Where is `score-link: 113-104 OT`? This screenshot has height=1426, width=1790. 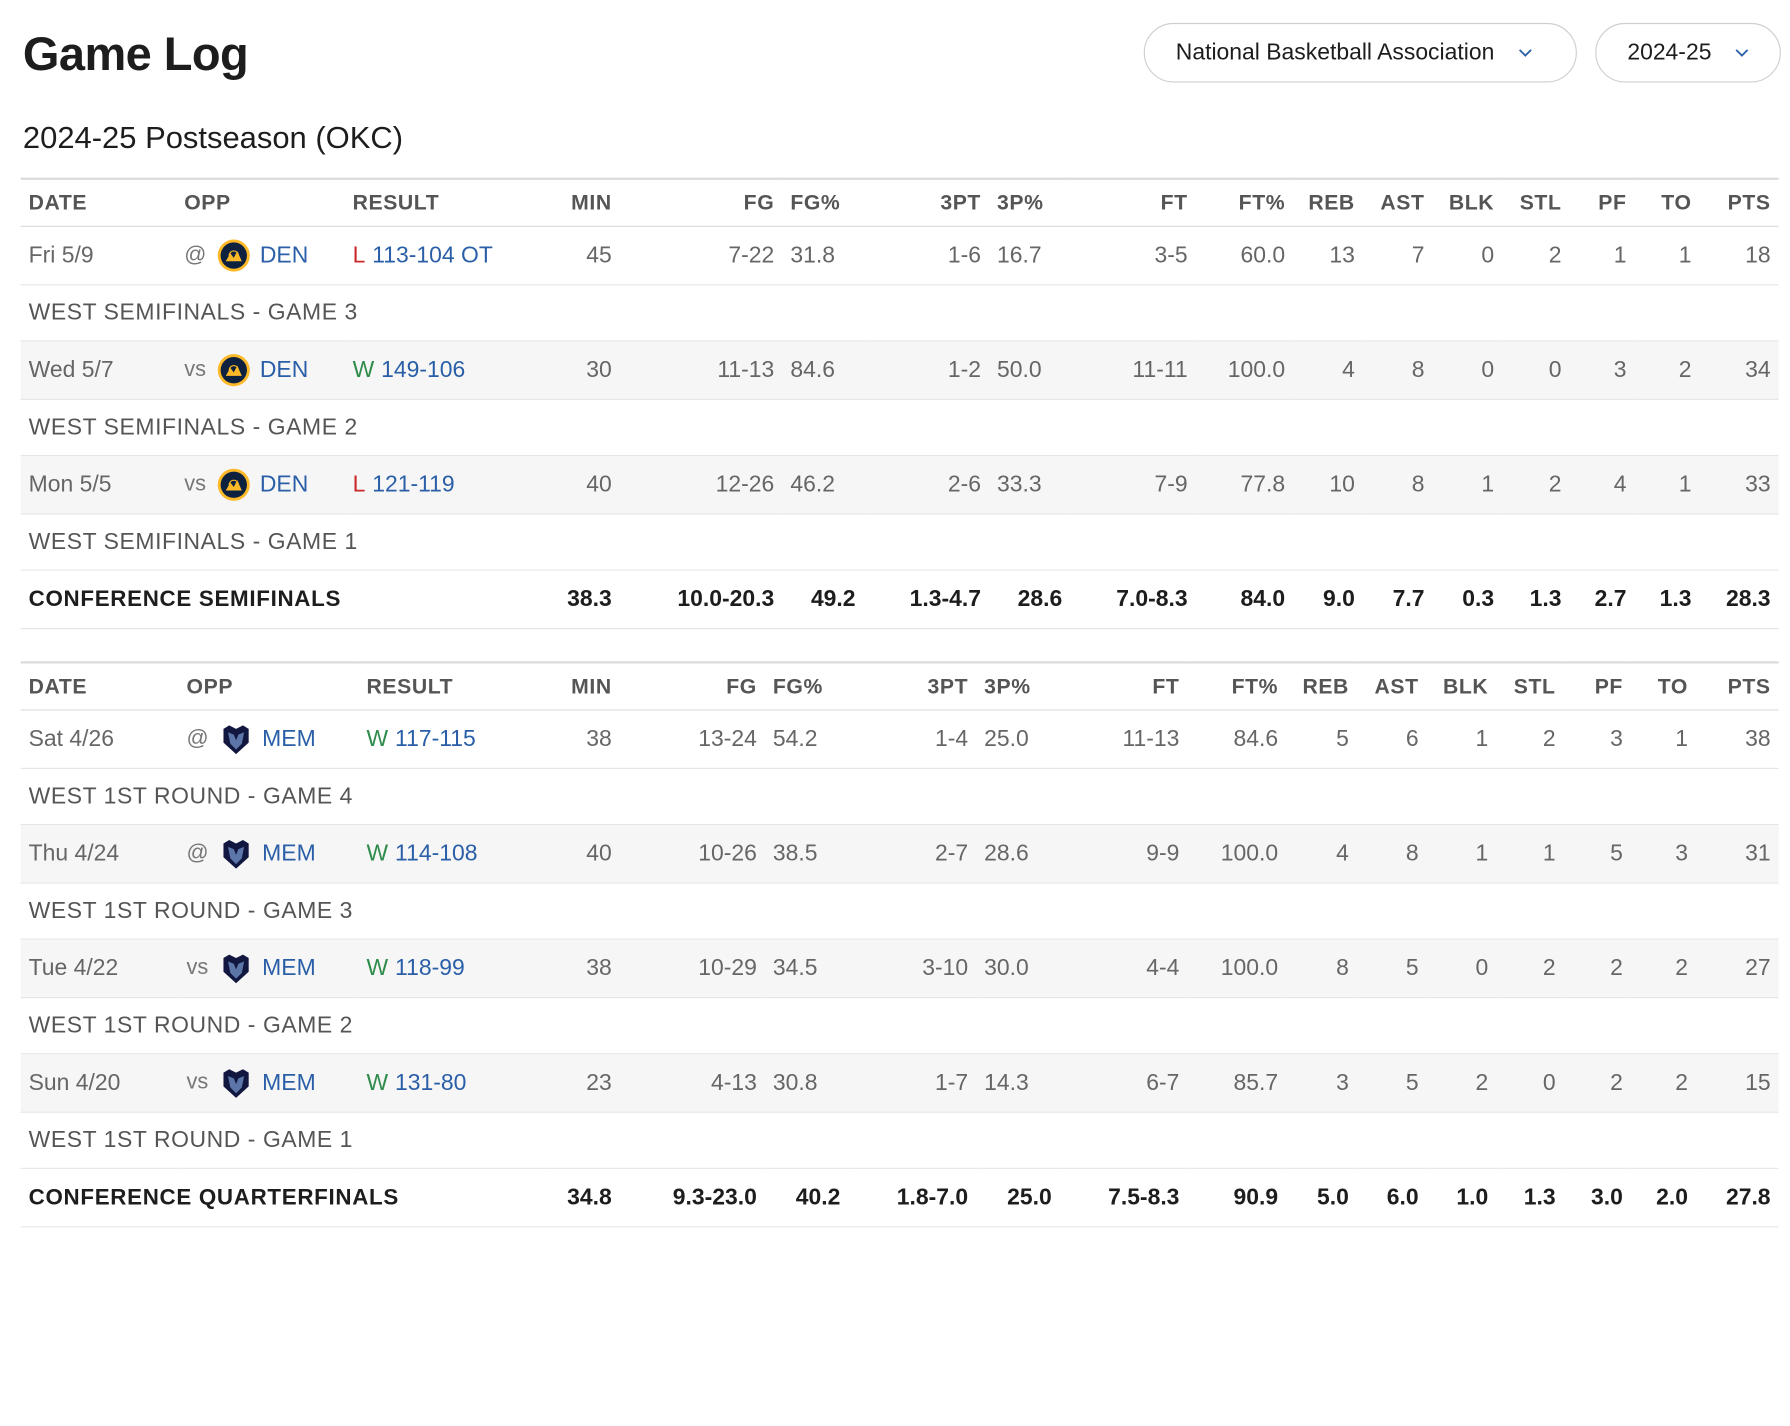 score-link: 113-104 OT is located at coordinates (432, 255).